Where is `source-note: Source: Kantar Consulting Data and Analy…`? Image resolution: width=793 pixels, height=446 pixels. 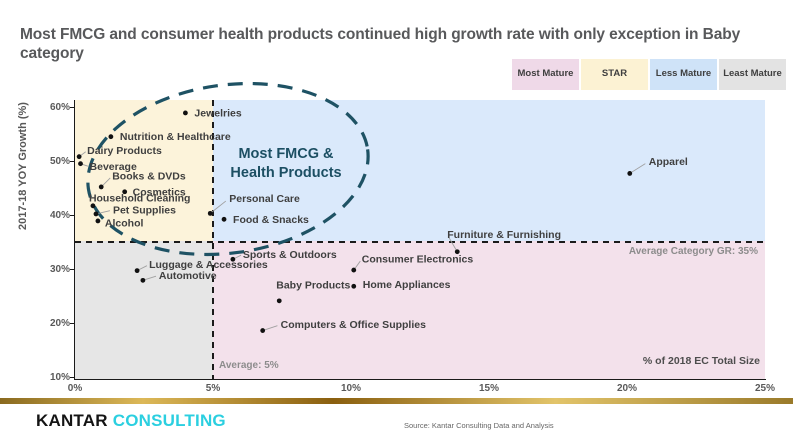 source-note: Source: Kantar Consulting Data and Analy… is located at coordinates (479, 425).